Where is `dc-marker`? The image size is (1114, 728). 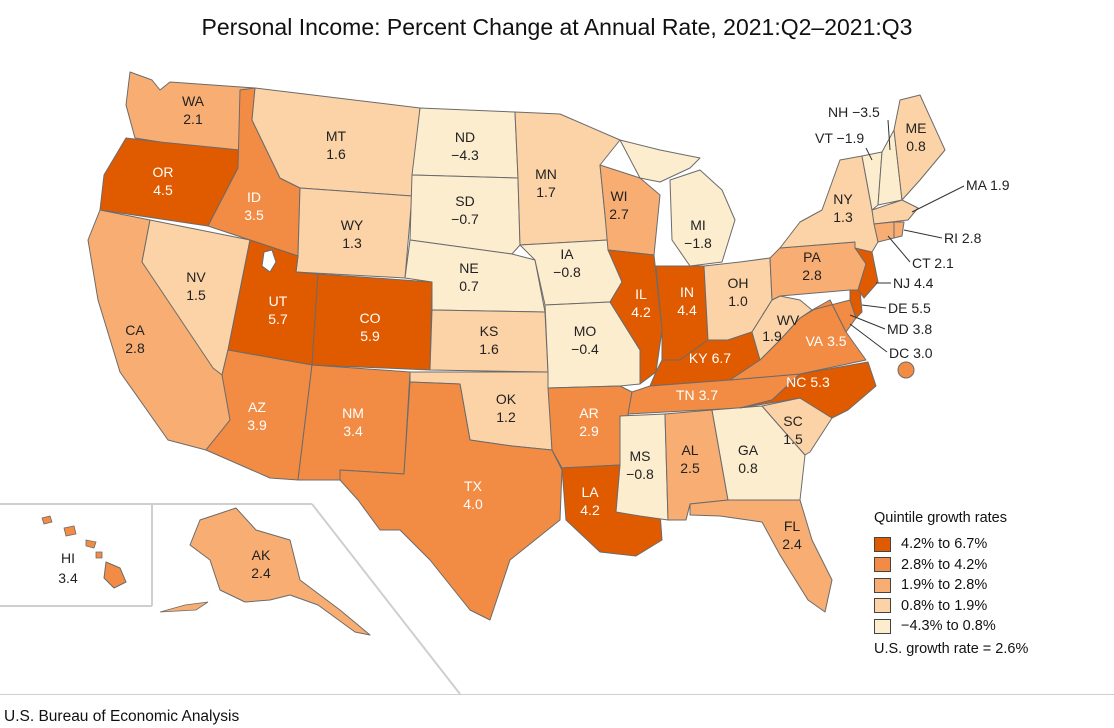
dc-marker is located at coordinates (906, 370).